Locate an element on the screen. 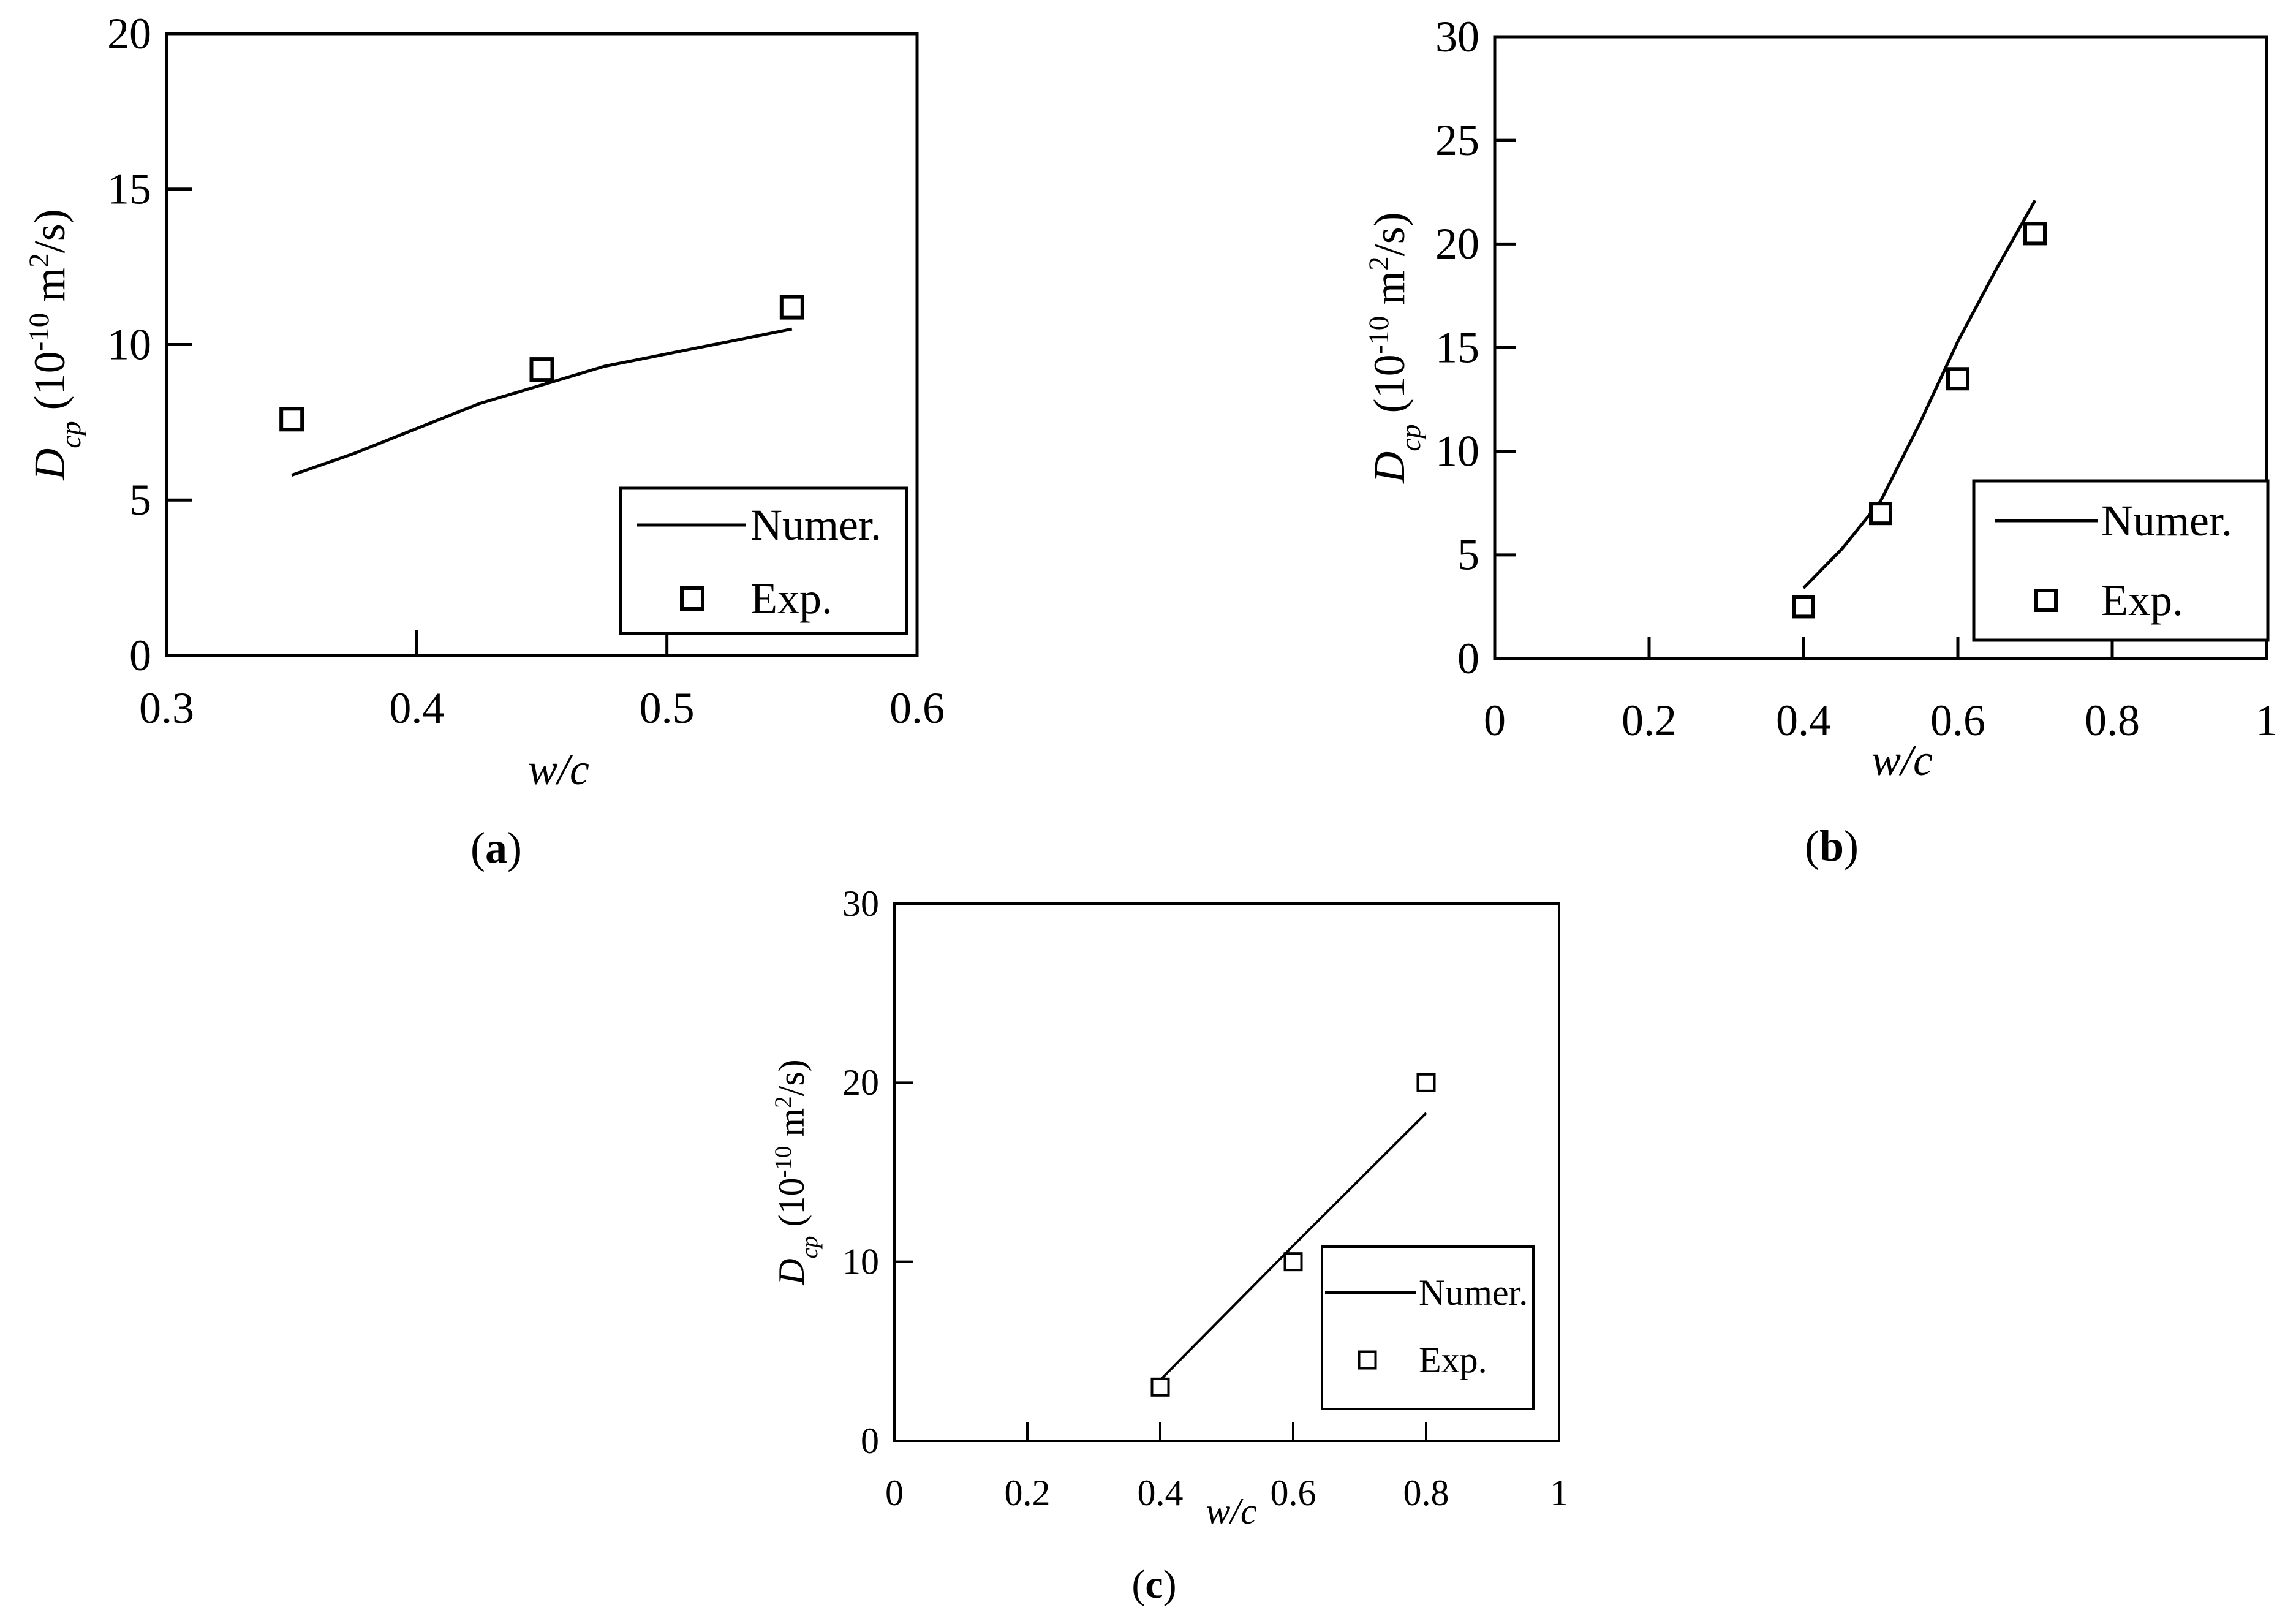 Image resolution: width=2296 pixels, height=1624 pixels. panel-label: (c) is located at coordinates (1153, 1584).